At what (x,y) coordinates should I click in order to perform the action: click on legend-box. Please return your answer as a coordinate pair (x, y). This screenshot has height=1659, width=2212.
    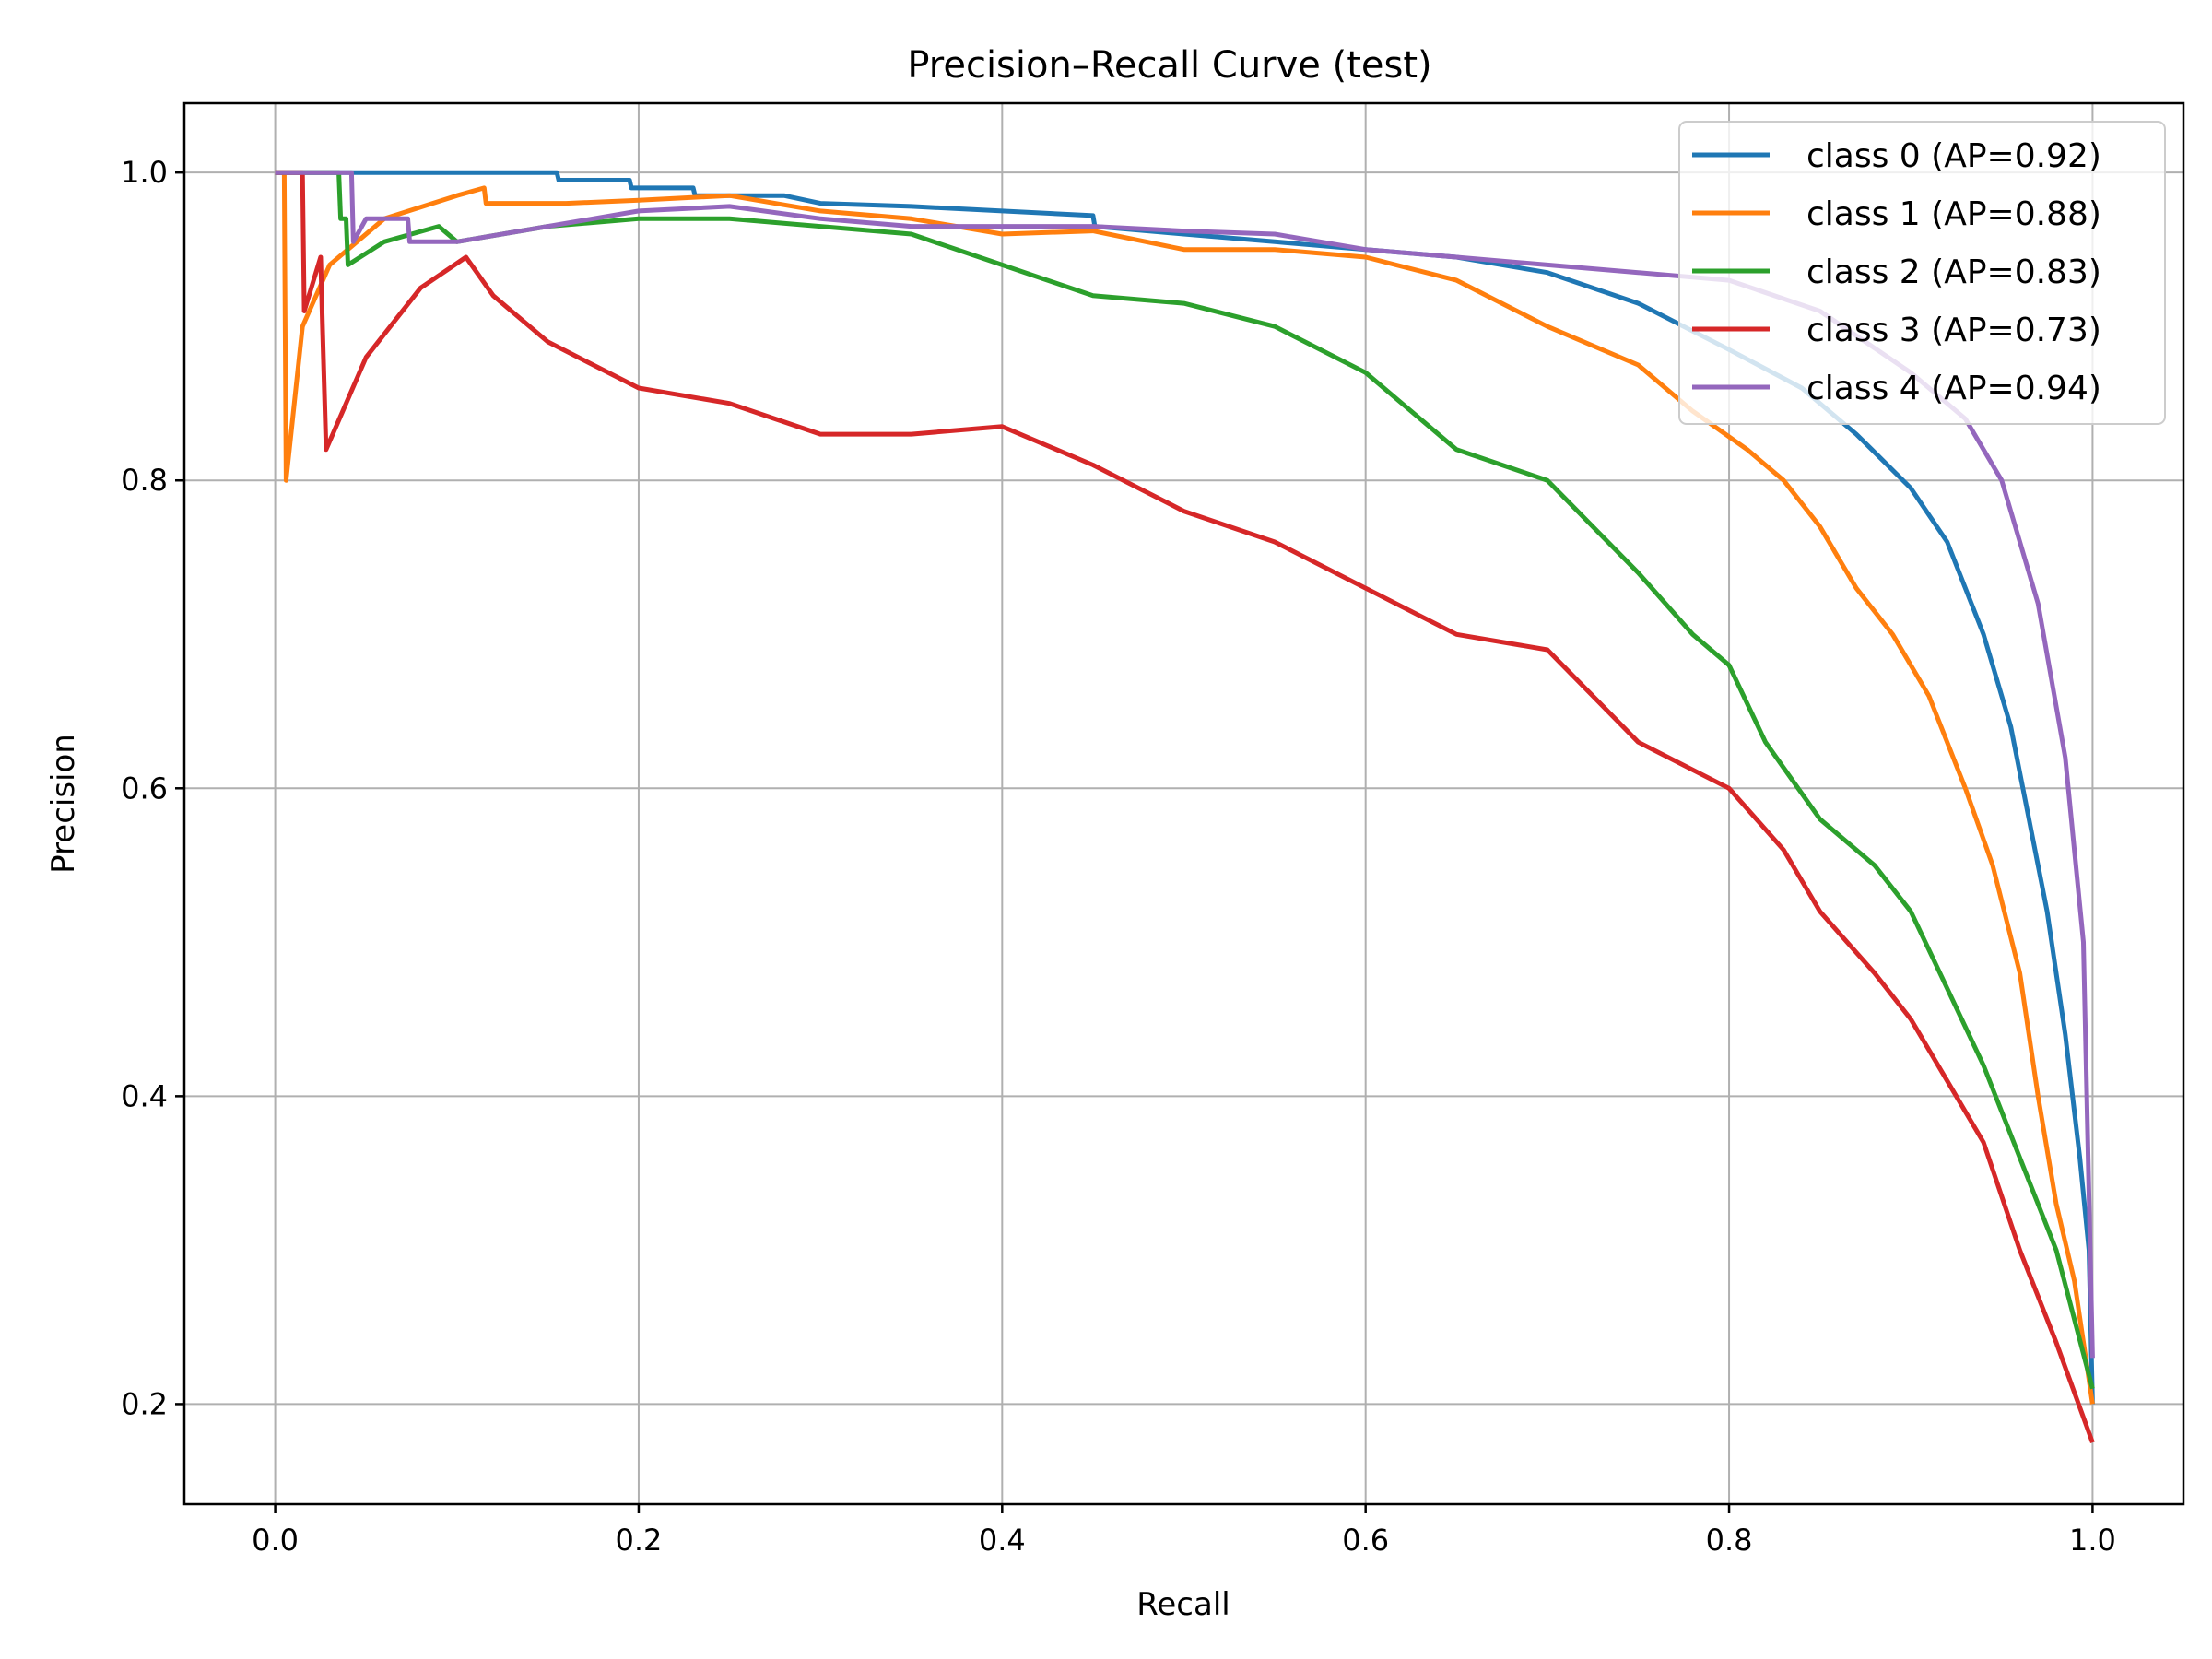
    Looking at the image, I should click on (1922, 273).